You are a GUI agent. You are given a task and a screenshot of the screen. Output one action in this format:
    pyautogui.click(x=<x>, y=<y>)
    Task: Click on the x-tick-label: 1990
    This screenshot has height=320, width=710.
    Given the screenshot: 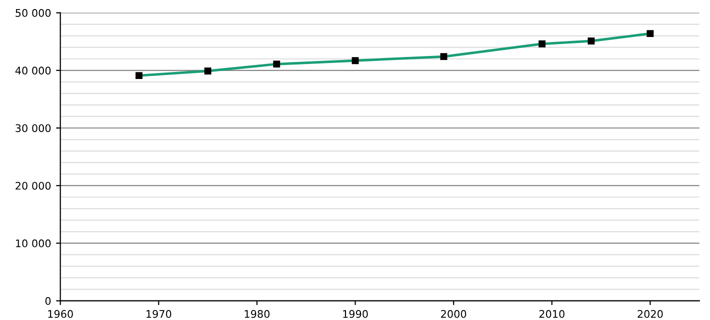 What is the action you would take?
    pyautogui.click(x=355, y=314)
    